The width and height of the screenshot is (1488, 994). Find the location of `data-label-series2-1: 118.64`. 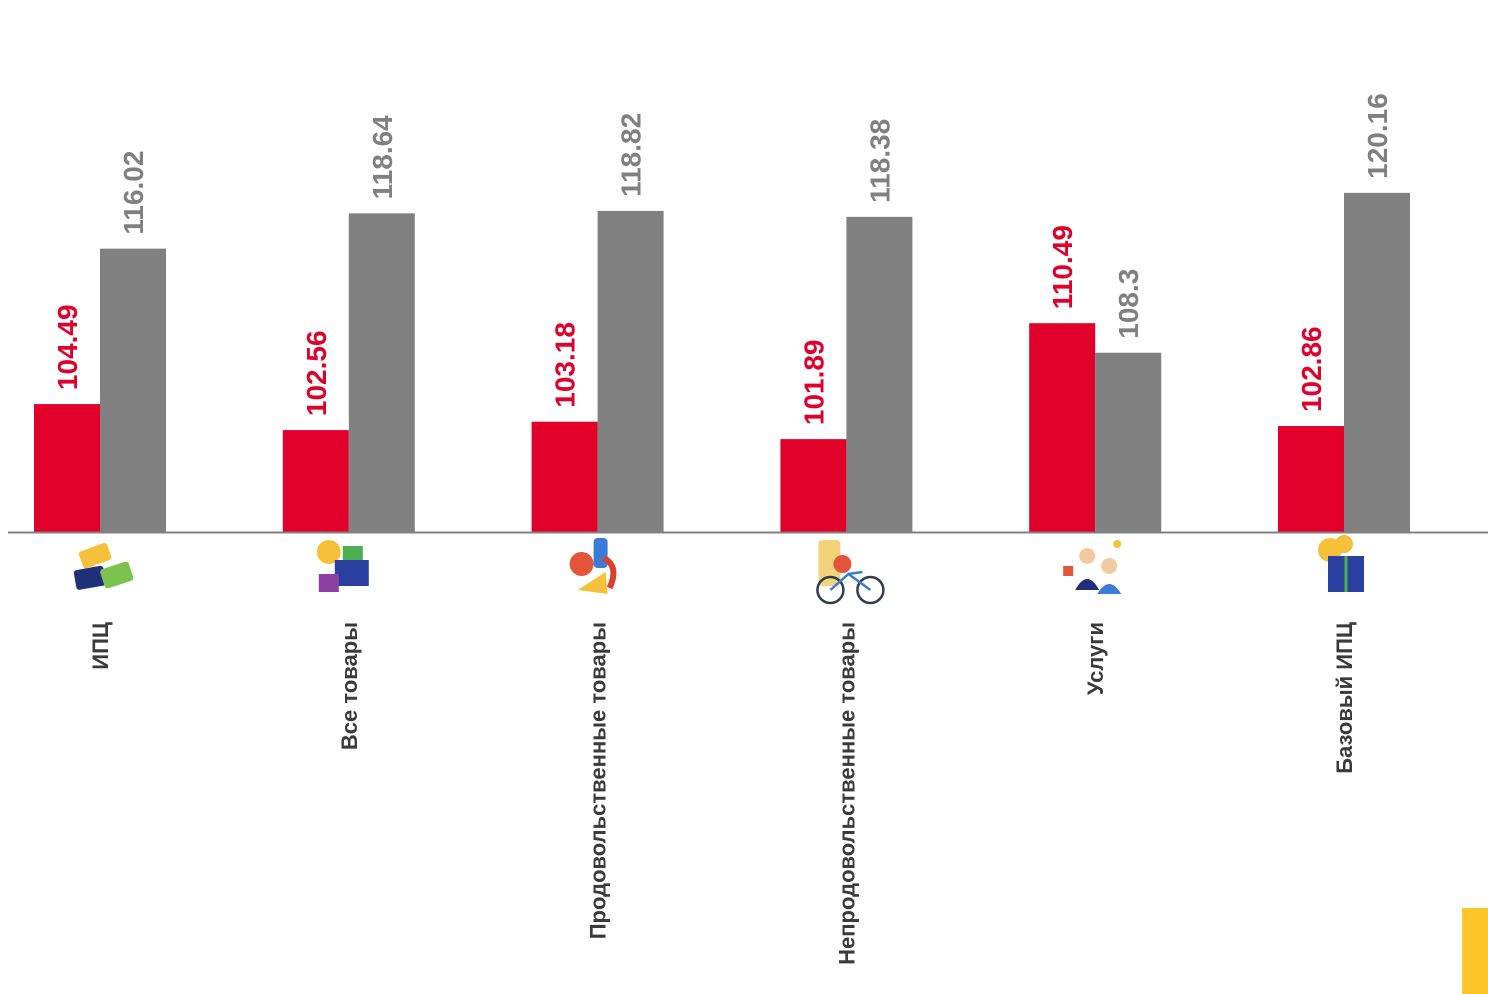

data-label-series2-1: 118.64 is located at coordinates (382, 157).